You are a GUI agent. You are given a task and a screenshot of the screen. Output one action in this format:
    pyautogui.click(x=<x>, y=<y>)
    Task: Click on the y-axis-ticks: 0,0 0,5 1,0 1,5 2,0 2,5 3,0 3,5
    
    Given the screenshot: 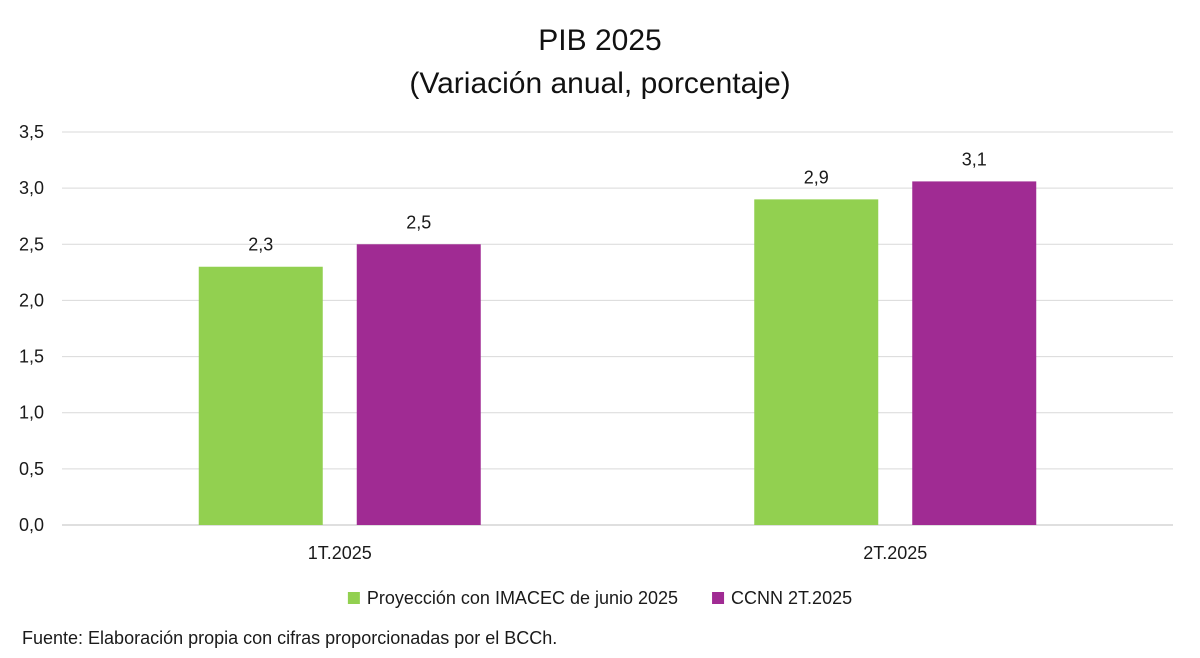 What is the action you would take?
    pyautogui.click(x=31, y=328)
    